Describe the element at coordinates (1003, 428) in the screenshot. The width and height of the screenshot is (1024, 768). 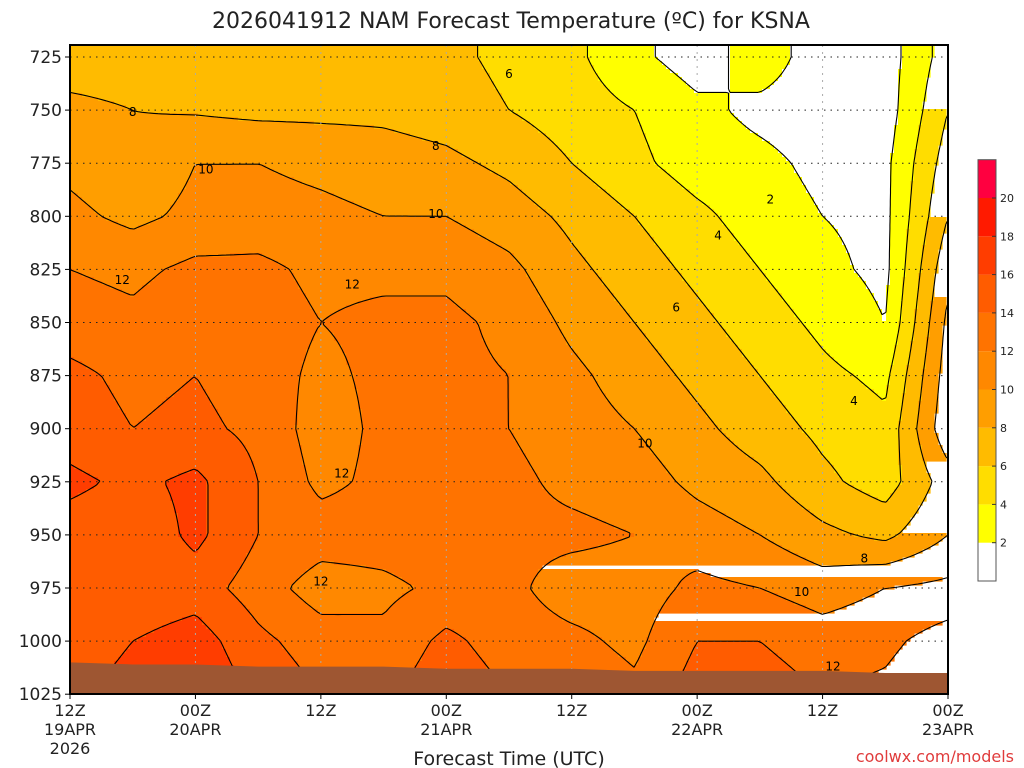
I see `colorbar-label: 8` at that location.